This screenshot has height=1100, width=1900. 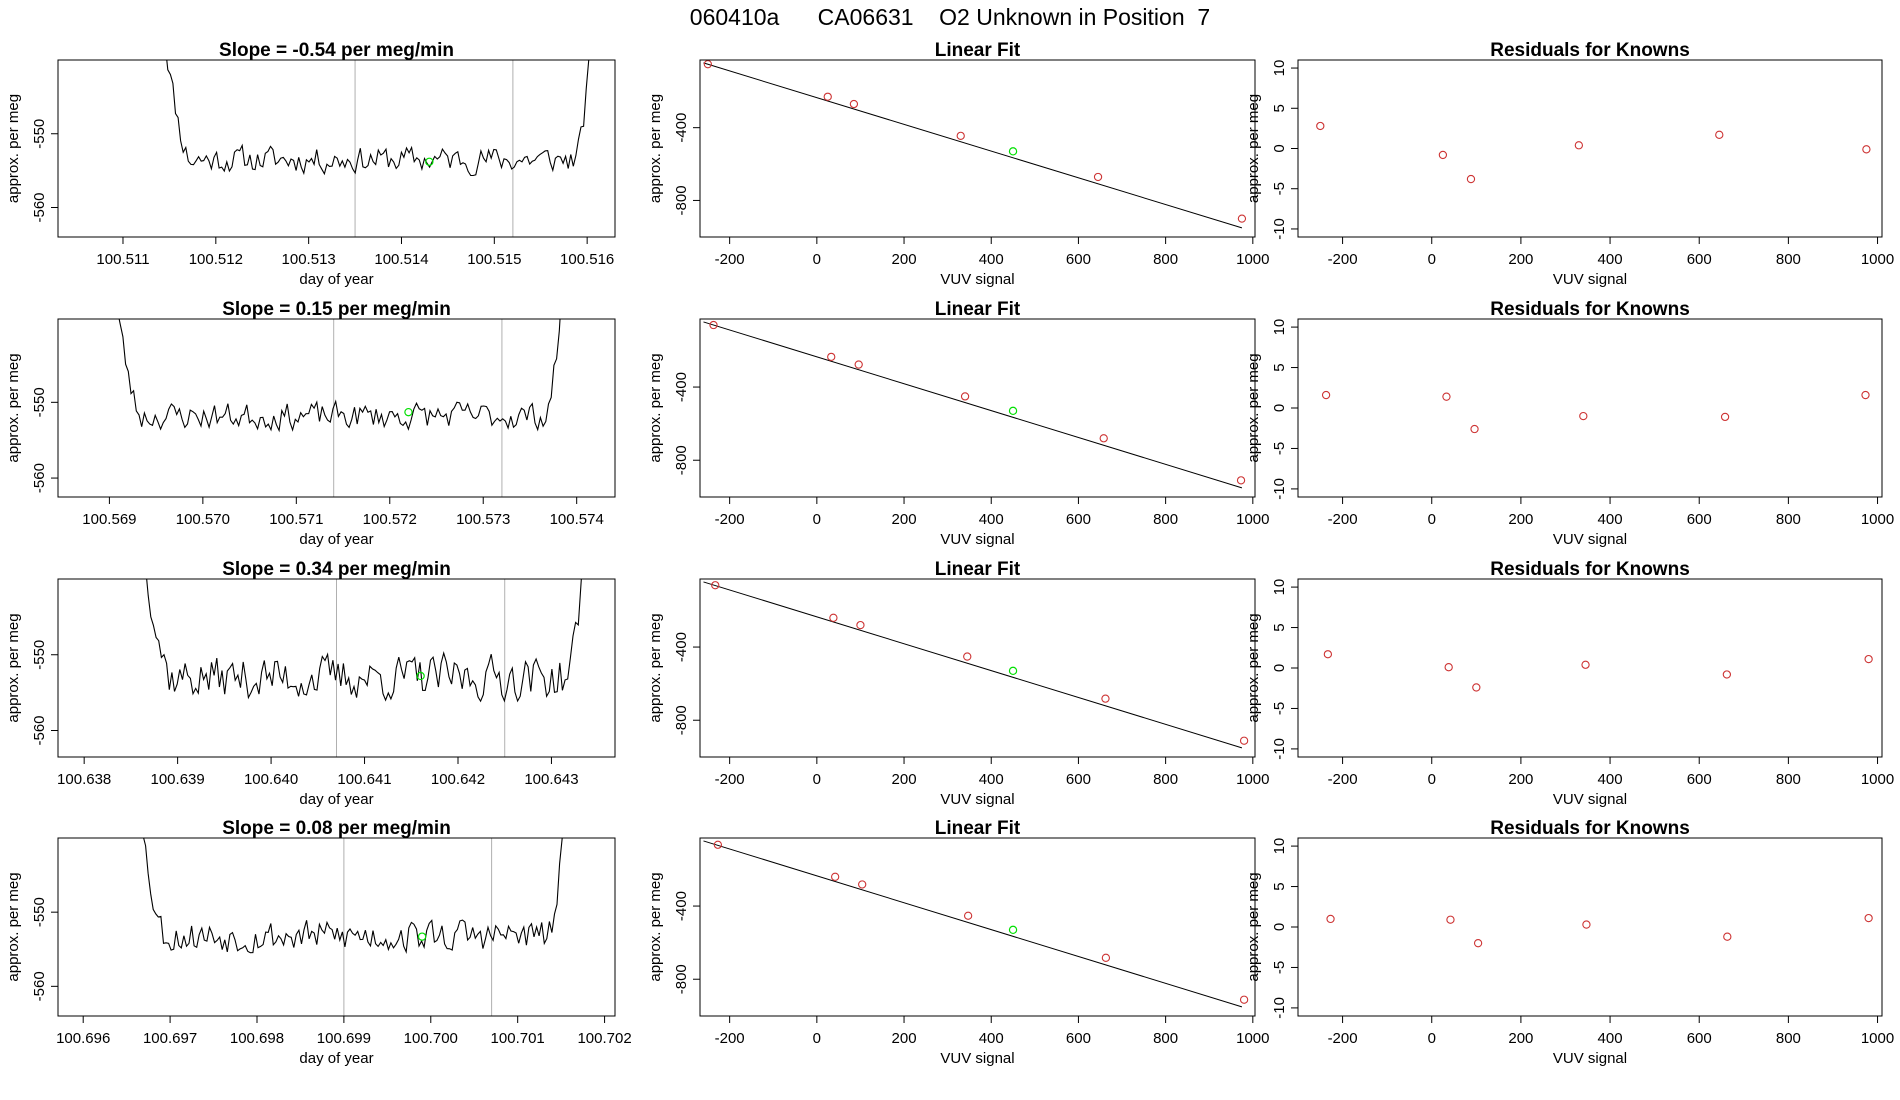 What do you see at coordinates (339, 376) in the screenshot?
I see `time-series-line` at bounding box center [339, 376].